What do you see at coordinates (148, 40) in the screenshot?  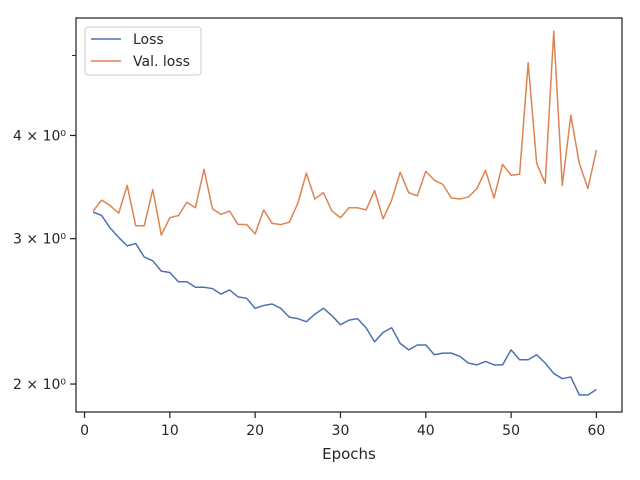 I see `legend-label-loss: Loss` at bounding box center [148, 40].